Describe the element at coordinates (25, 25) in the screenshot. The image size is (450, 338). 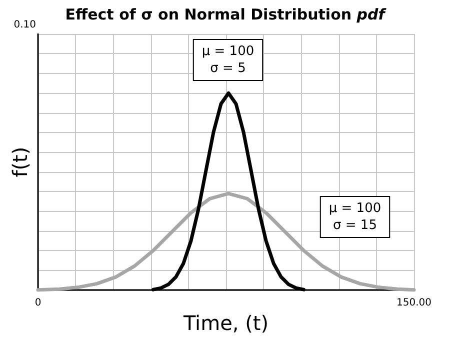
I see `text: 0.10` at that location.